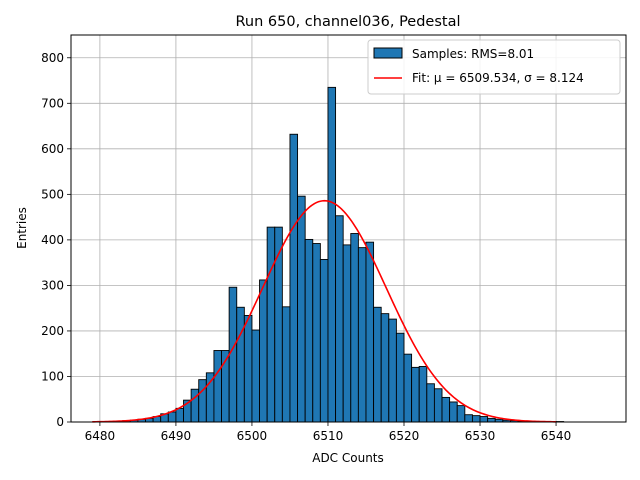 The image size is (640, 480). What do you see at coordinates (52, 331) in the screenshot?
I see `y-tick-label: 200` at bounding box center [52, 331].